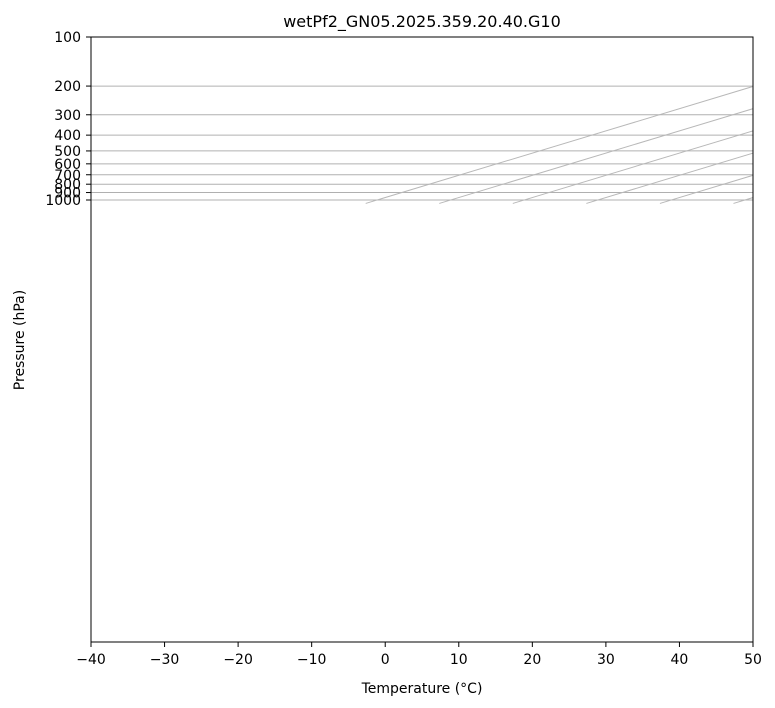 The width and height of the screenshot is (775, 708). I want to click on x-tick-label: 30, so click(606, 660).